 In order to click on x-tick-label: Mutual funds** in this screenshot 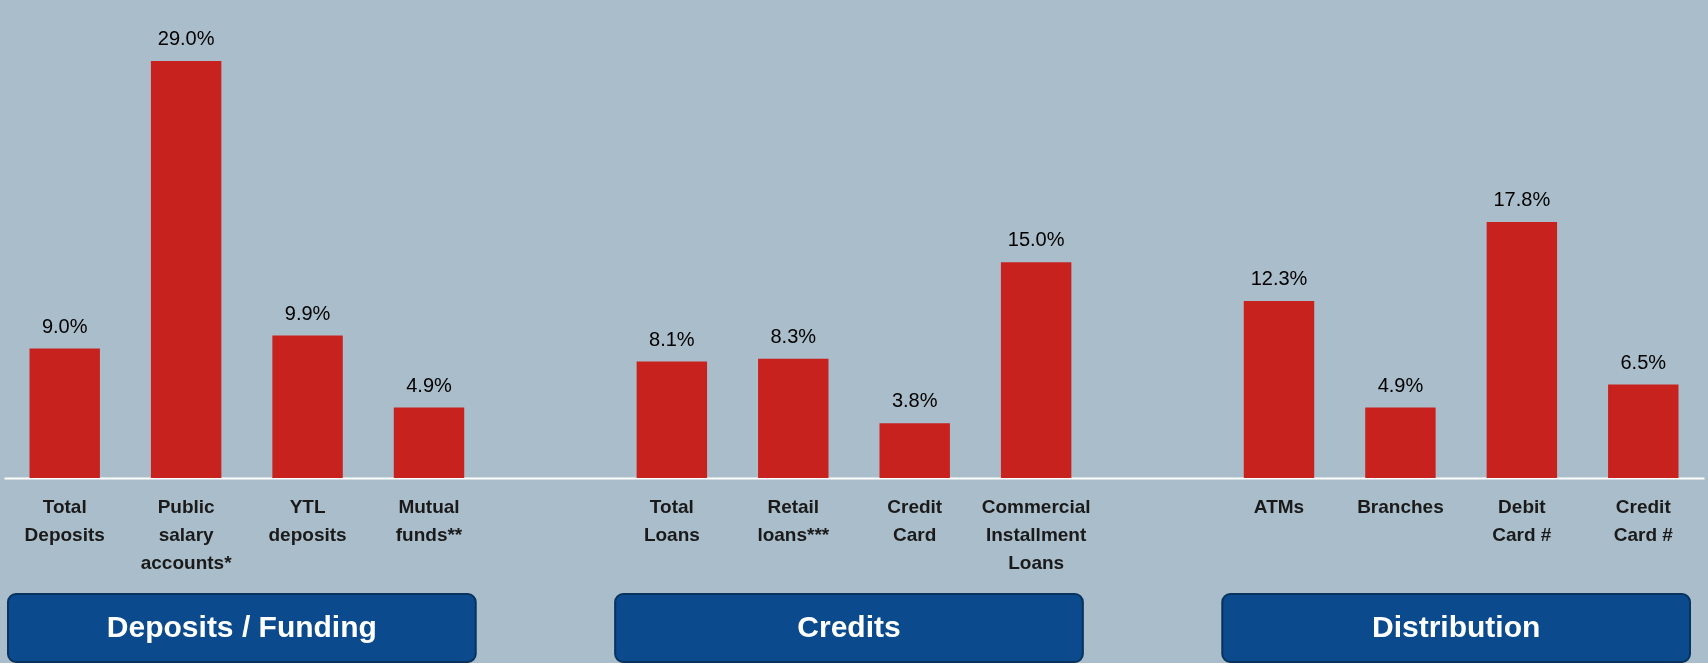, I will do `click(429, 520)`.